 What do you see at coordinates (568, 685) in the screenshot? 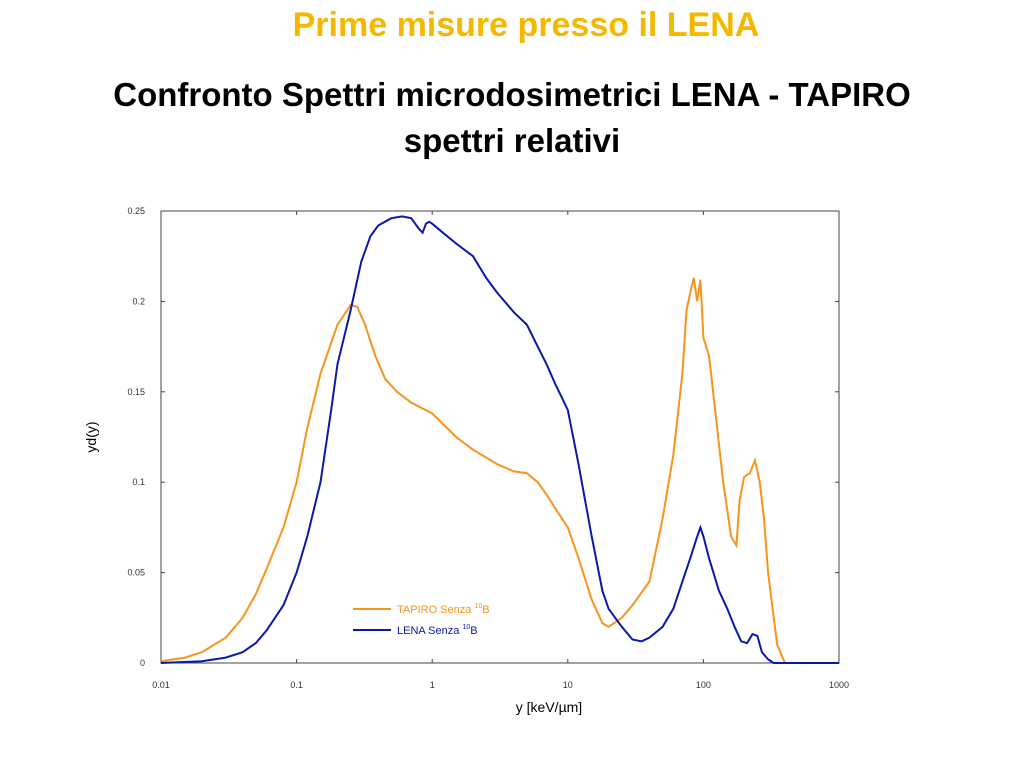
I see `x-tick-label: 10` at bounding box center [568, 685].